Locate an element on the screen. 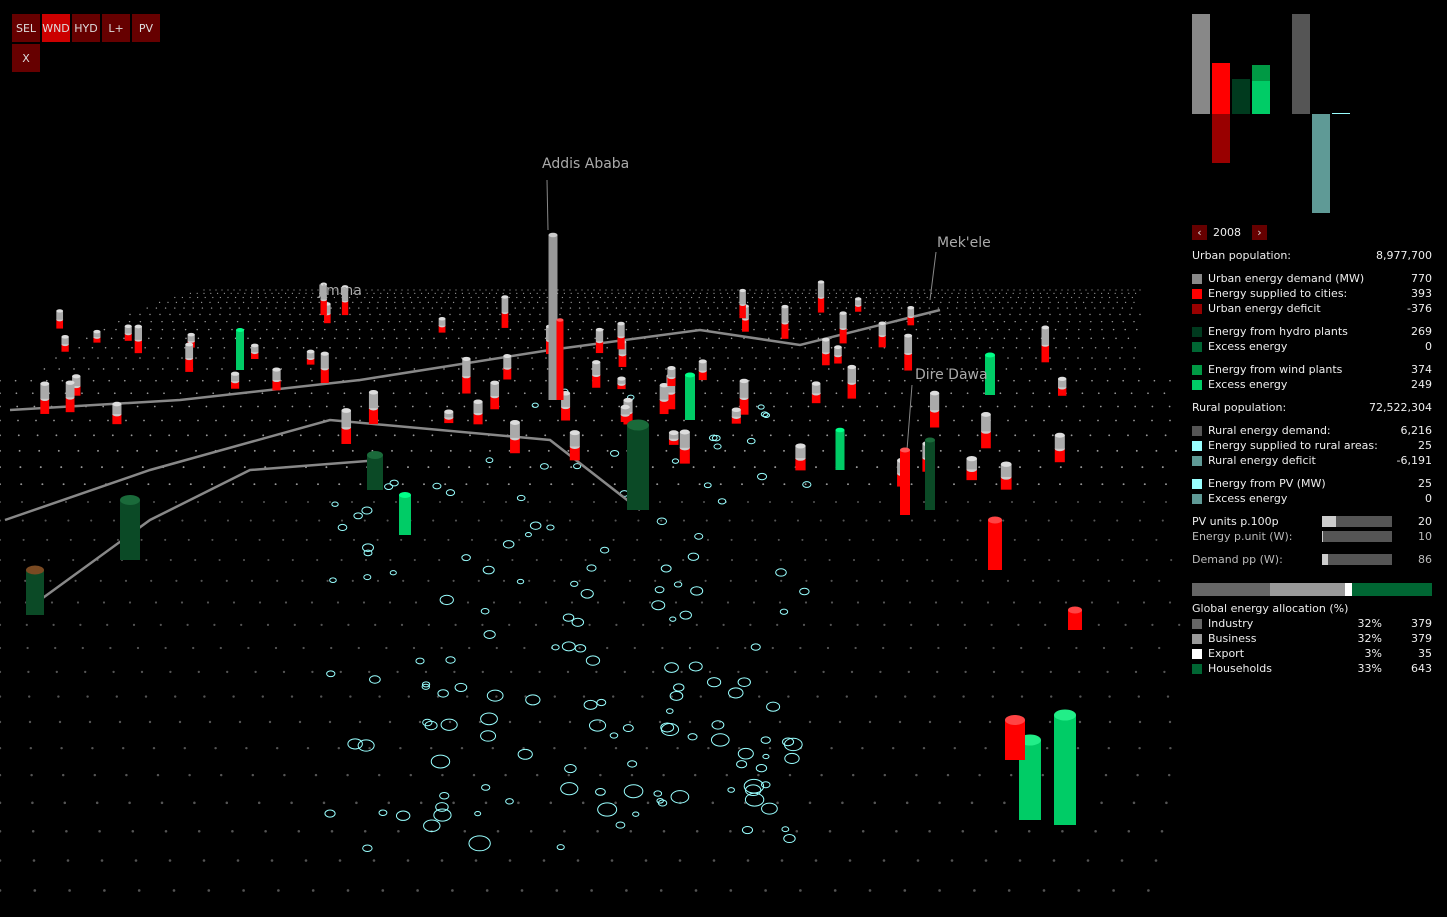  next-year-button: › is located at coordinates (1259, 232).